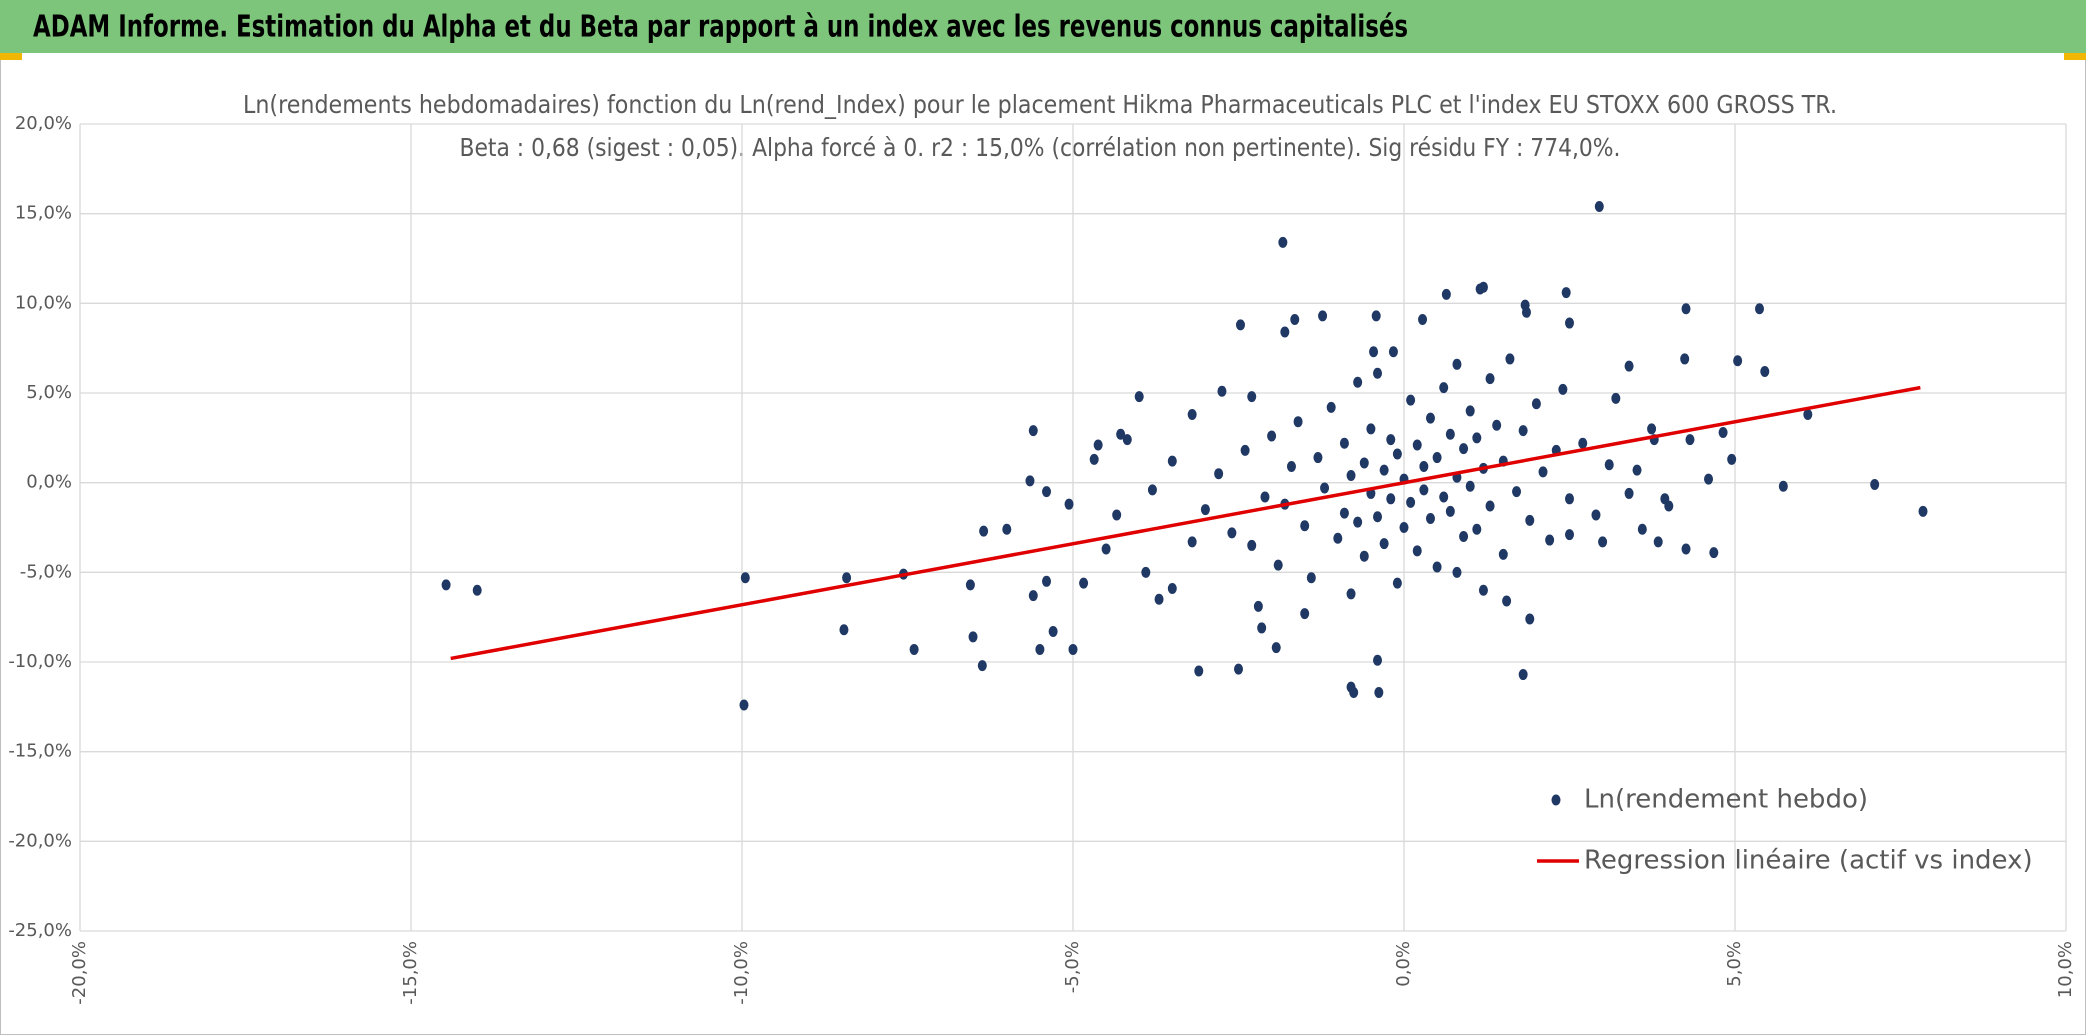  What do you see at coordinates (49, 482) in the screenshot?
I see `y-tick-label: 0,0%` at bounding box center [49, 482].